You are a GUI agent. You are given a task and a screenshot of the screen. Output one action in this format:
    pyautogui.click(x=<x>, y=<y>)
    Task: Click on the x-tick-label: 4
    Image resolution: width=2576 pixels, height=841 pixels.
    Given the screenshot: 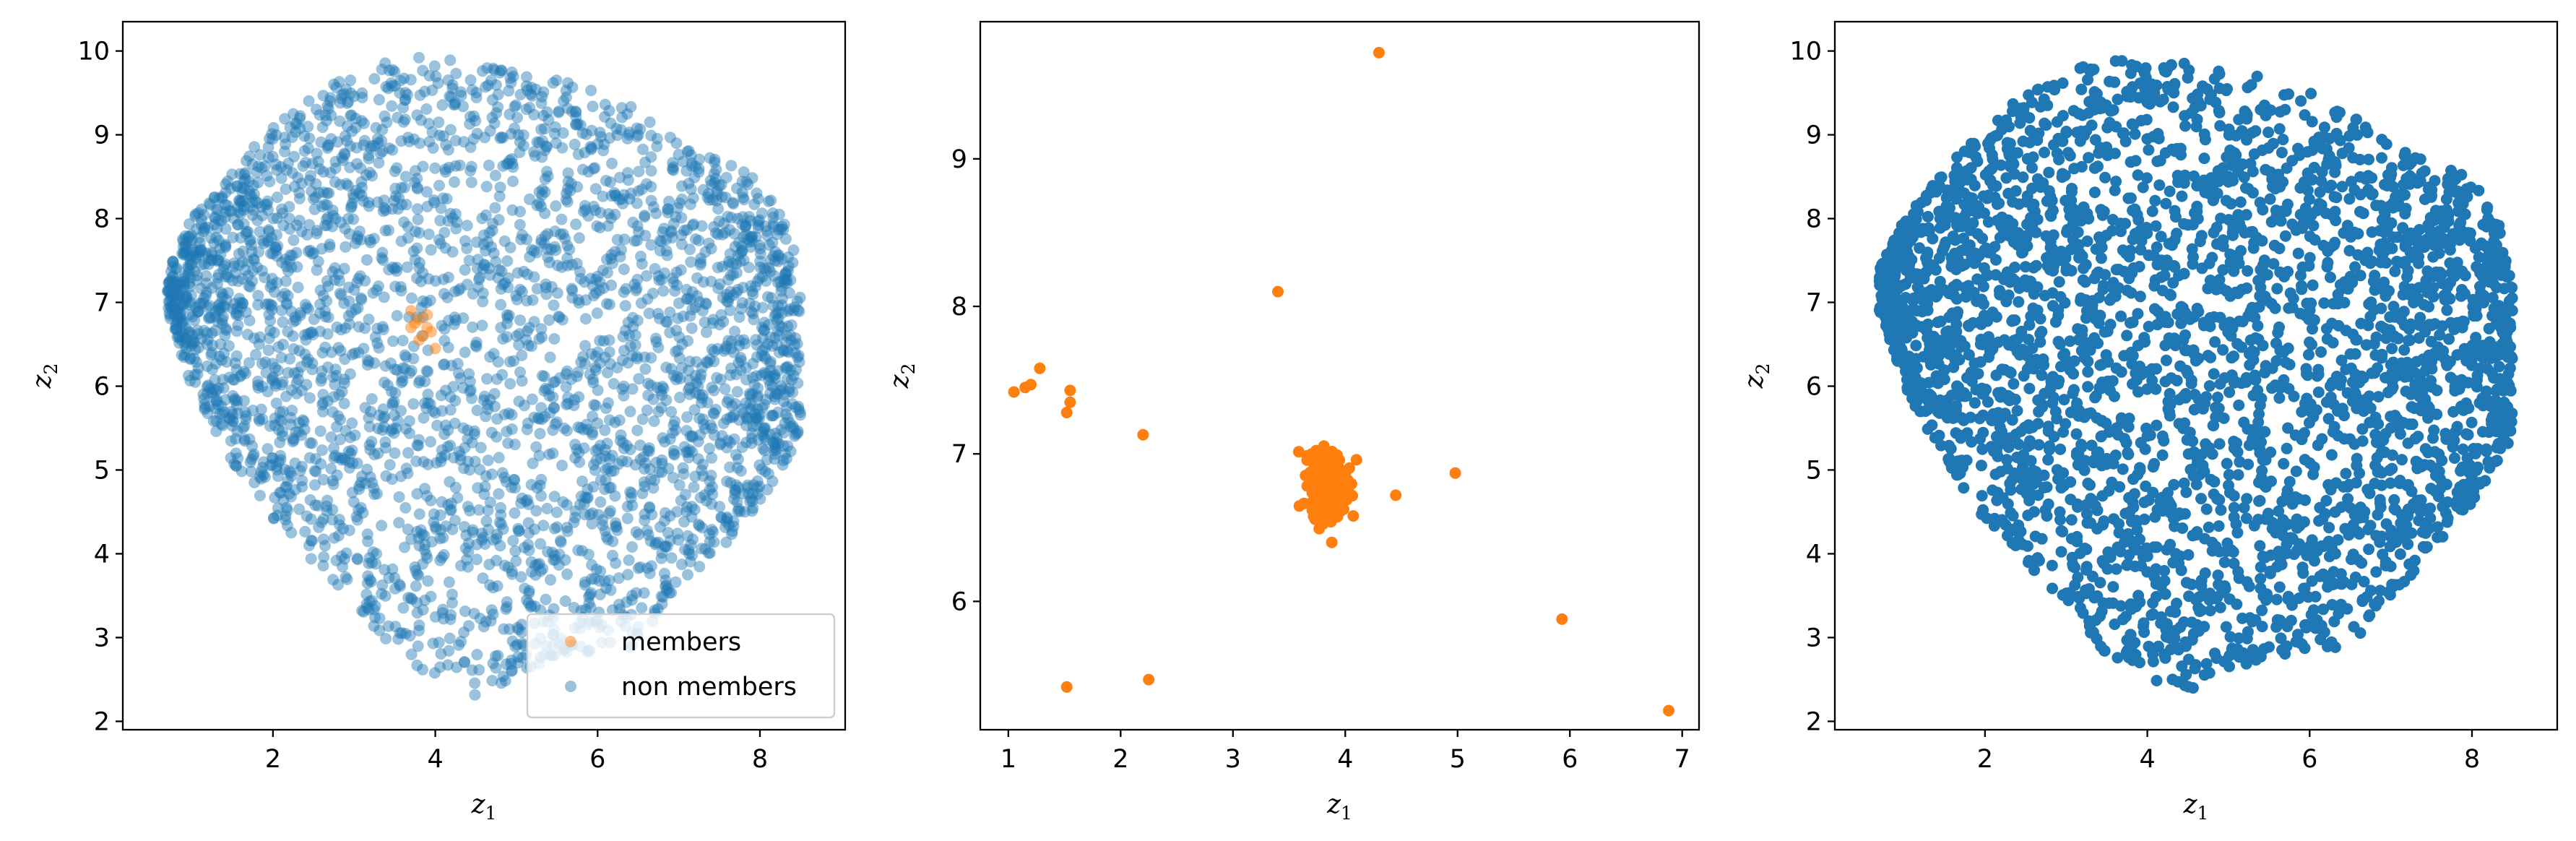 What is the action you would take?
    pyautogui.click(x=435, y=759)
    